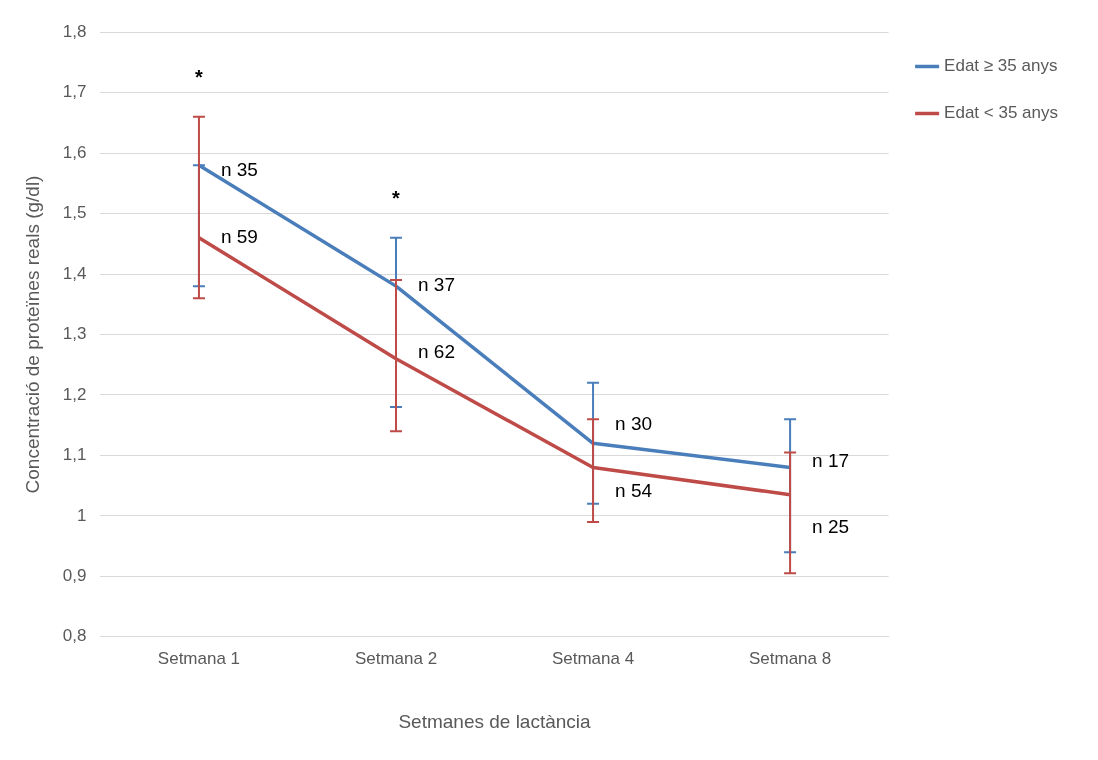 Image resolution: width=1098 pixels, height=760 pixels. I want to click on y-tick-label: 0,8, so click(74, 636).